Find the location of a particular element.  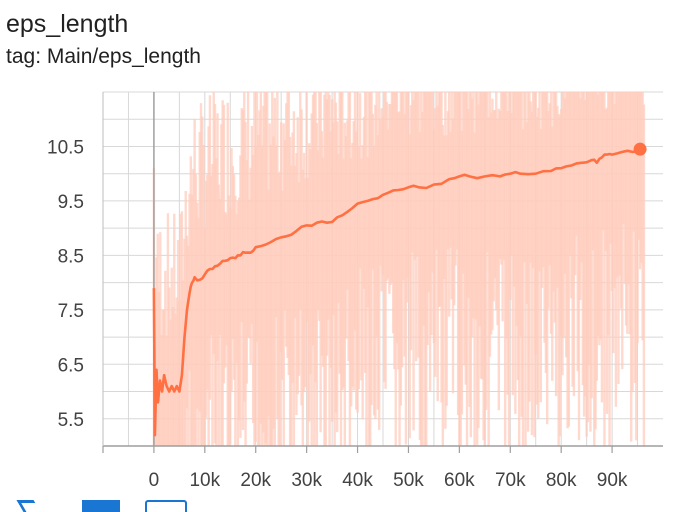

card-title: eps_length is located at coordinates (67, 24).